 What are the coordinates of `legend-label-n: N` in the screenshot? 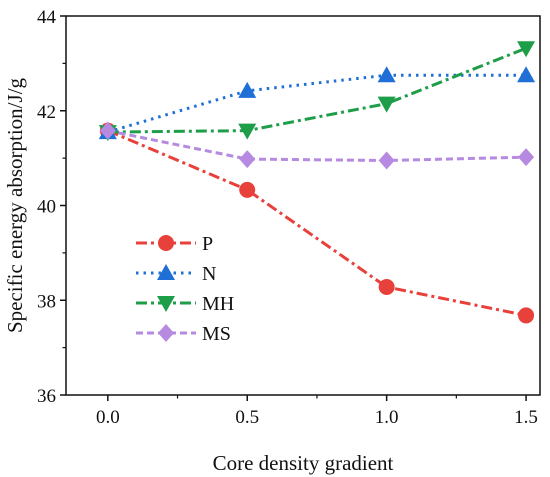 It's located at (209, 274).